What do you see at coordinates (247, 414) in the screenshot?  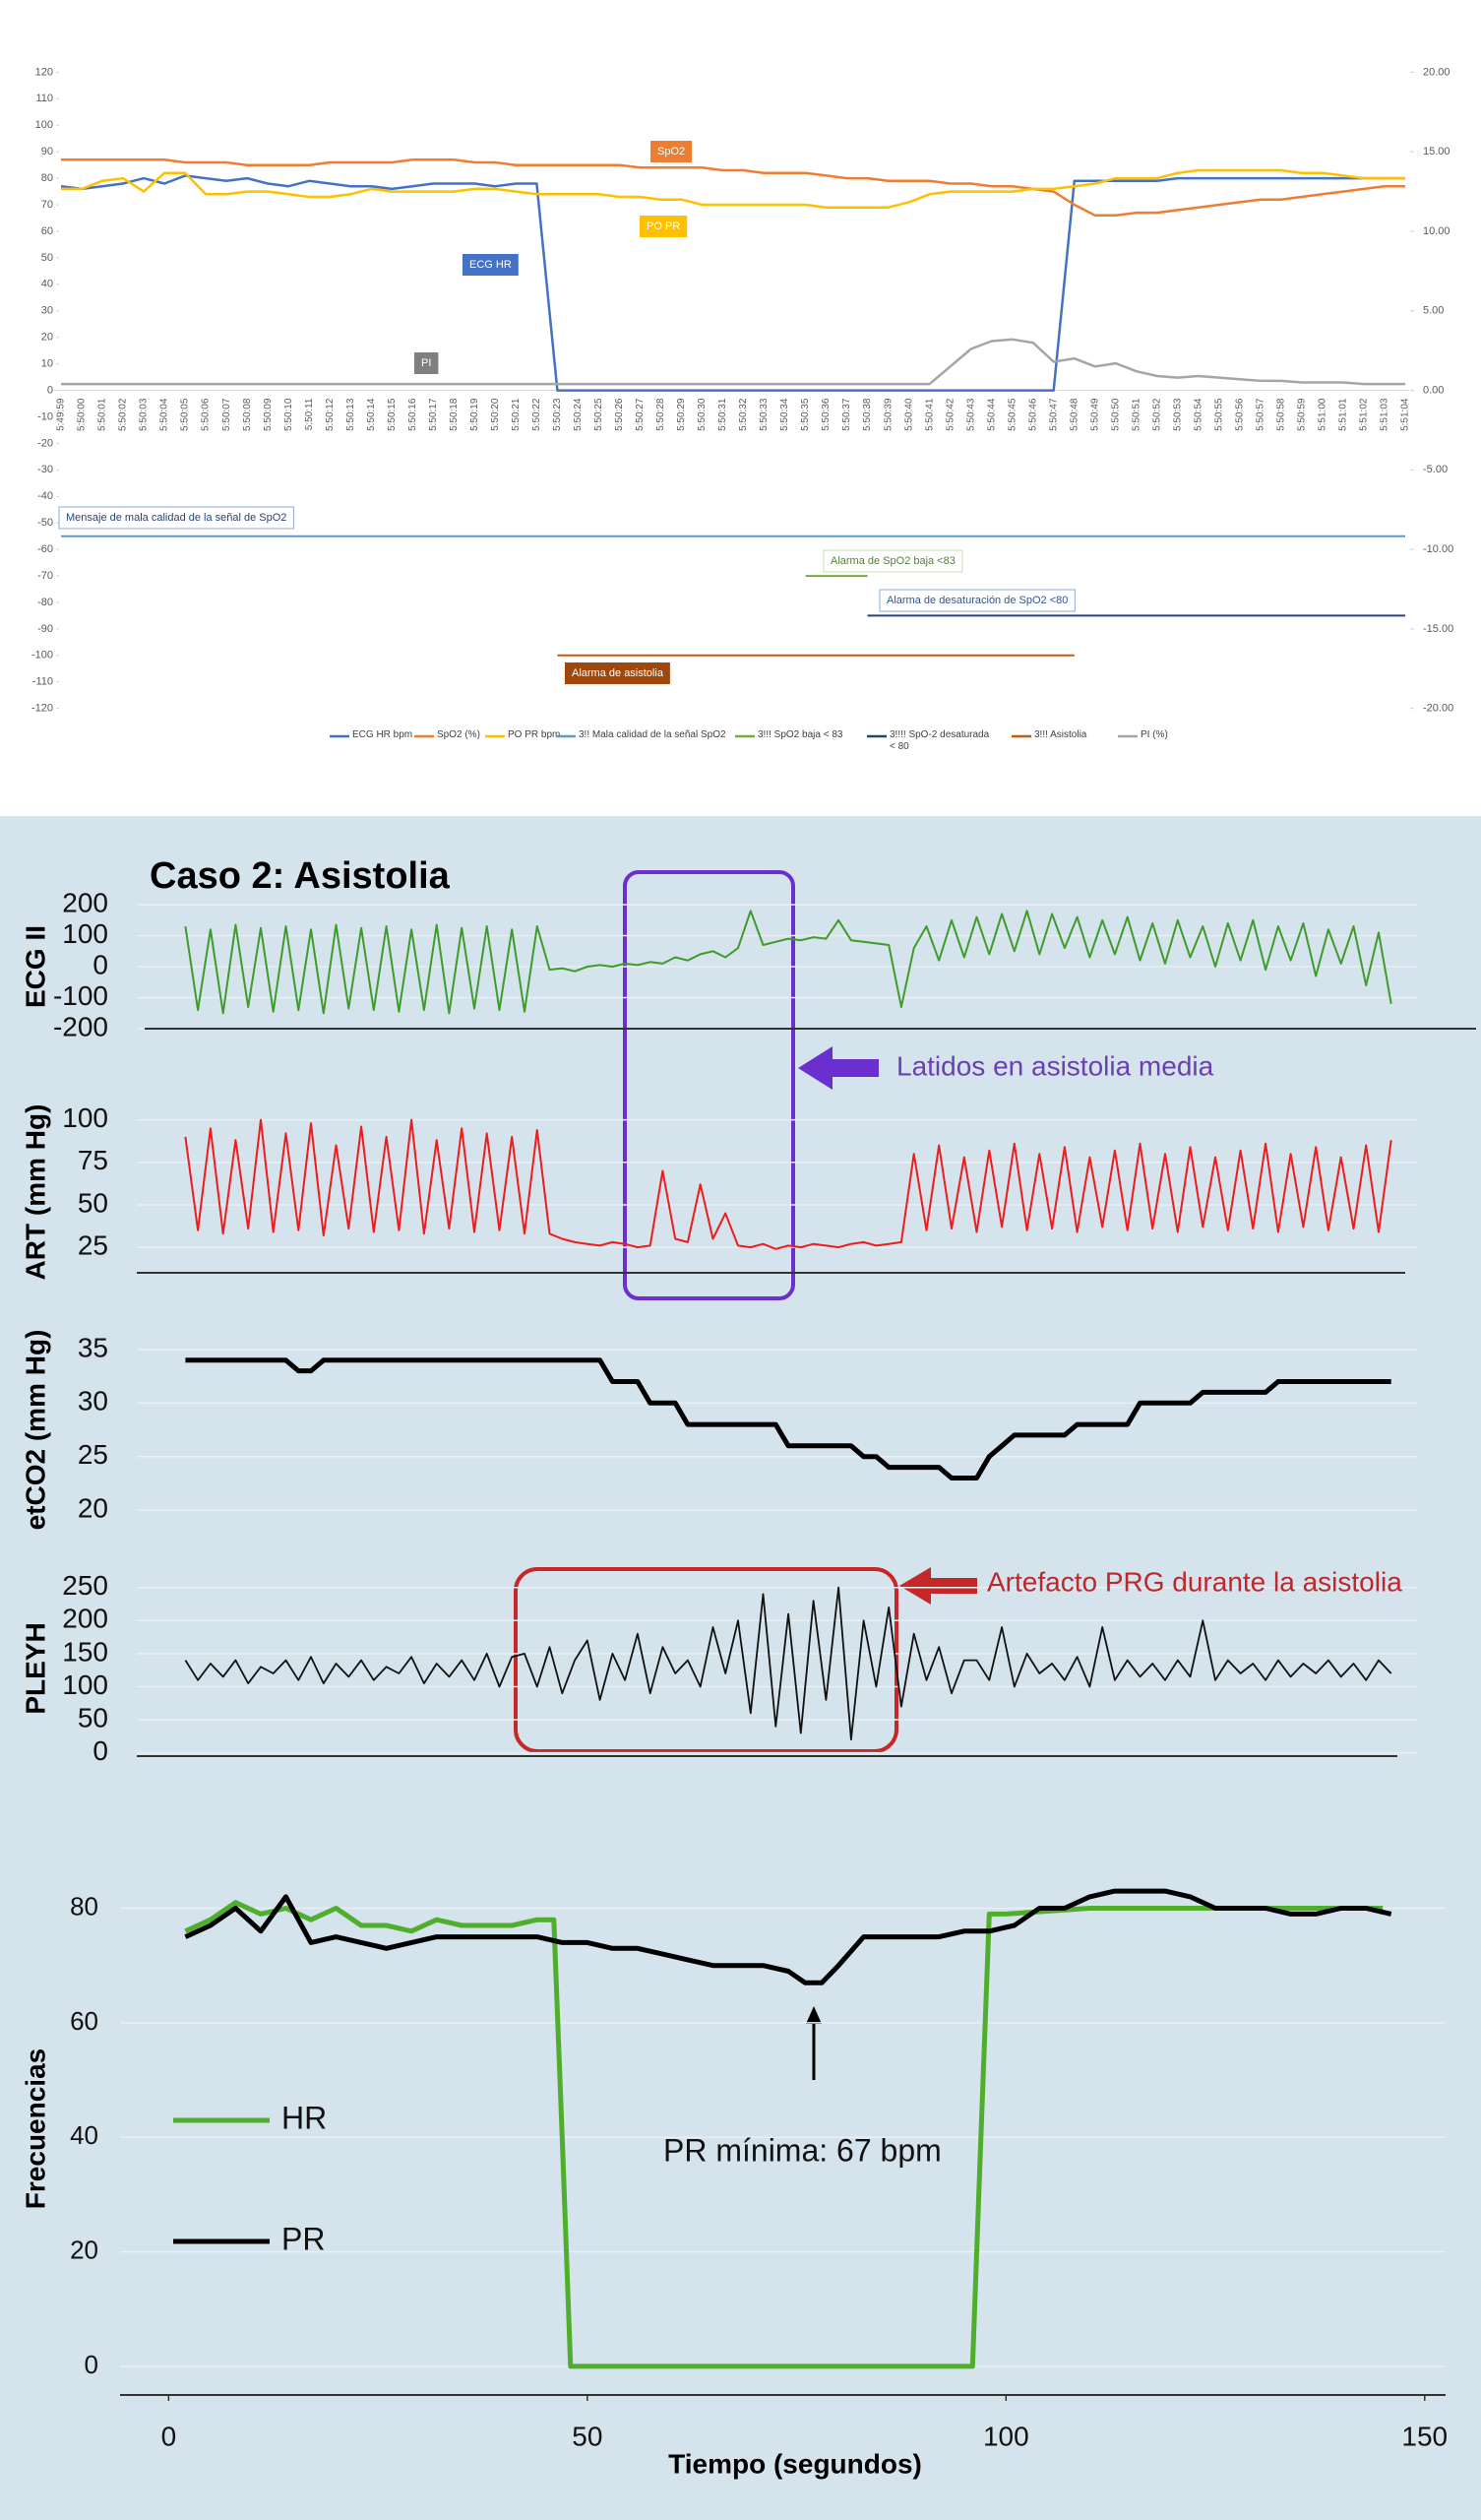 I see `x-tick-label: 5:50:08` at bounding box center [247, 414].